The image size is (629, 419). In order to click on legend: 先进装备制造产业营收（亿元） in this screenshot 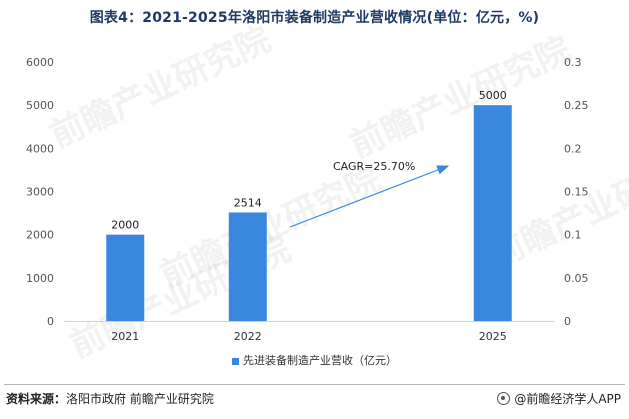, I will do `click(314, 360)`.